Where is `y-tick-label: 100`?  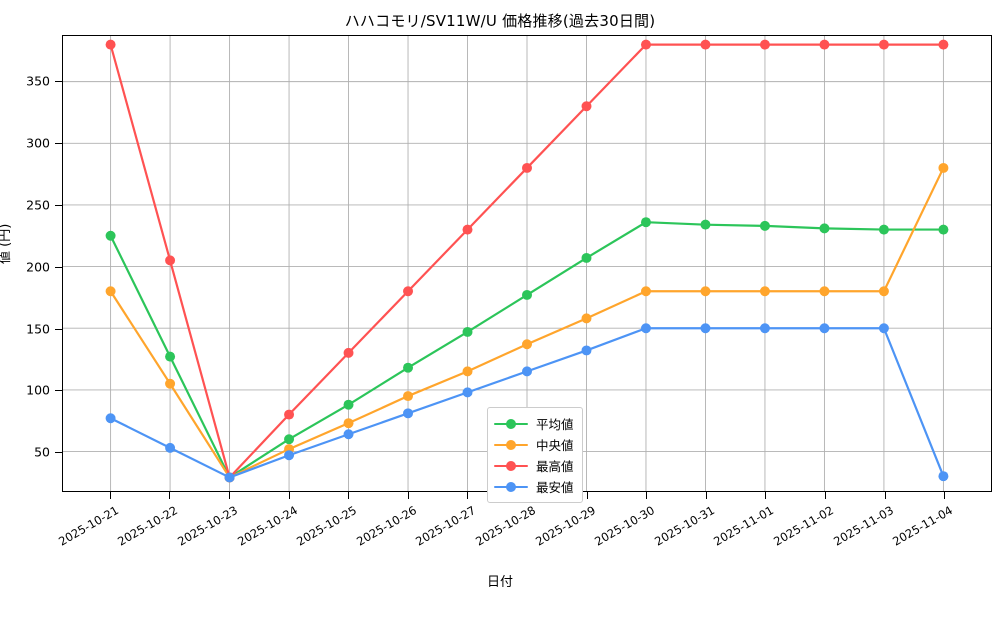 y-tick-label: 100 is located at coordinates (38, 390).